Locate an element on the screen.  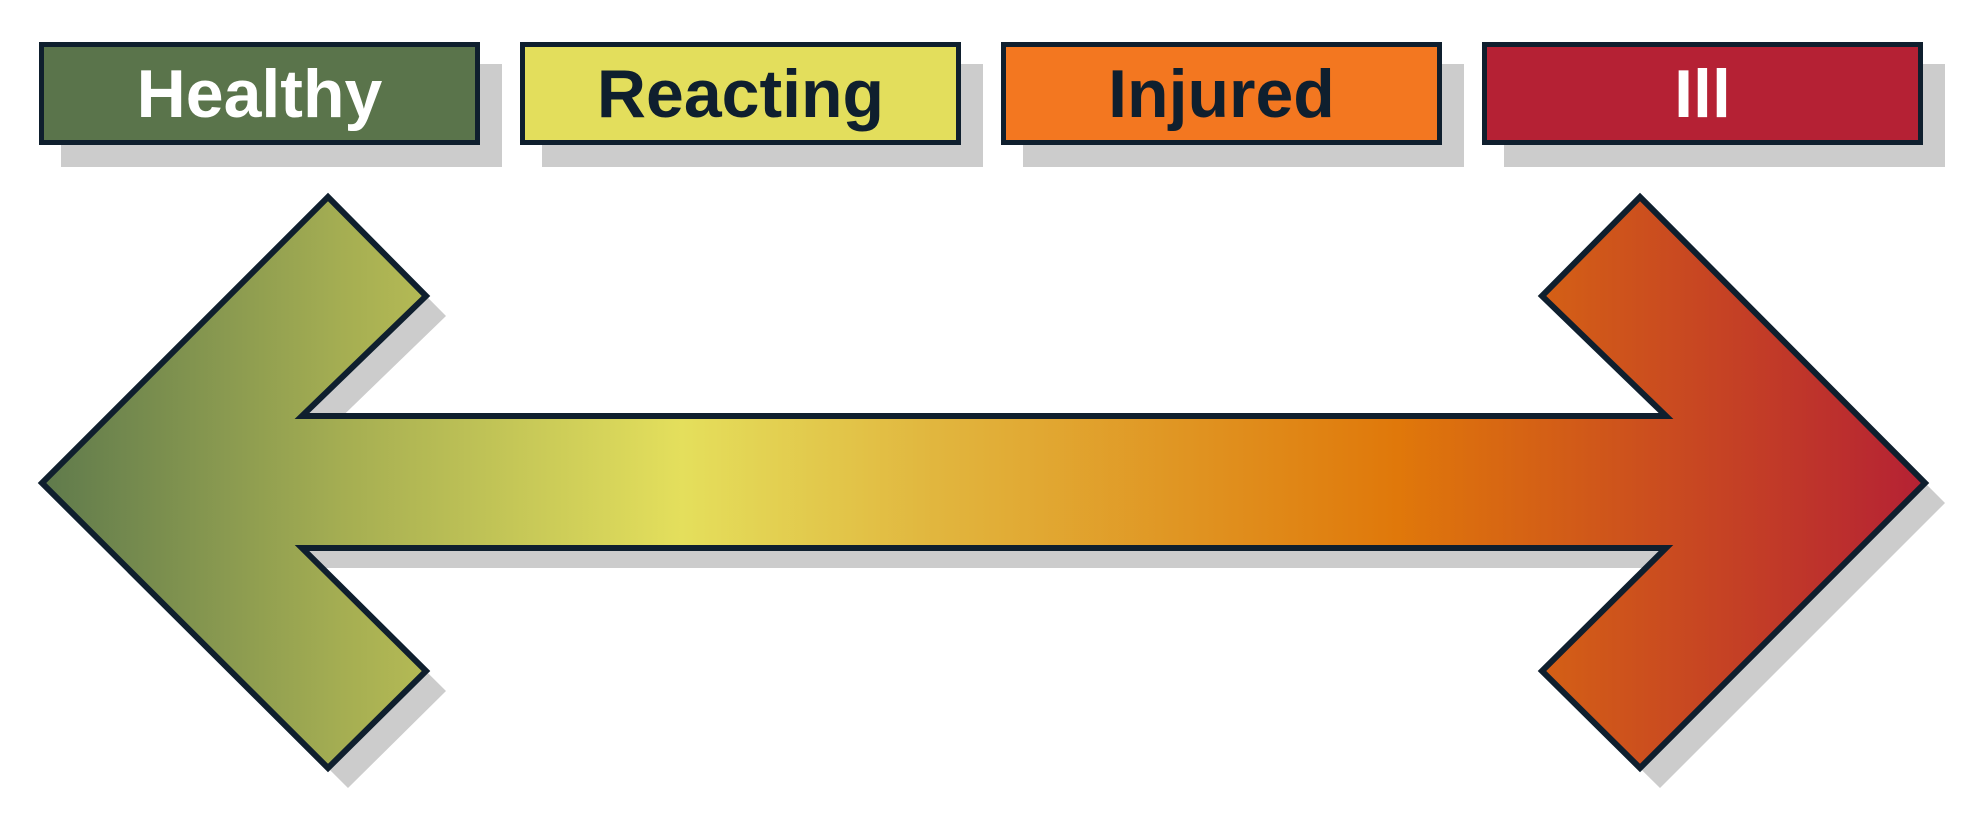
state-label-text: Reacting is located at coordinates (740, 93).